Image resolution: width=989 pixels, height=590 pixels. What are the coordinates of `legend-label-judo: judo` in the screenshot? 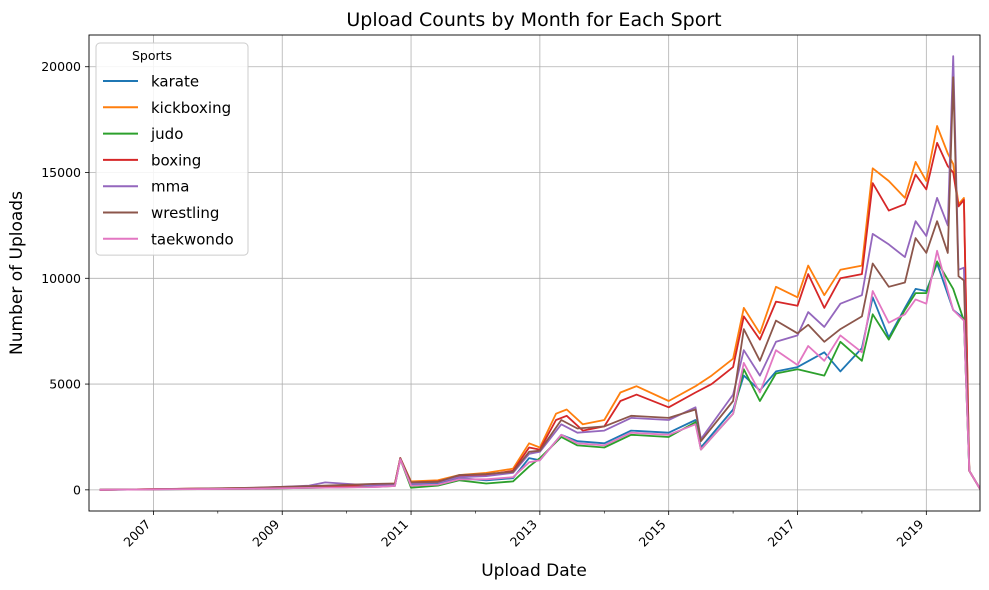 It's located at (166, 134).